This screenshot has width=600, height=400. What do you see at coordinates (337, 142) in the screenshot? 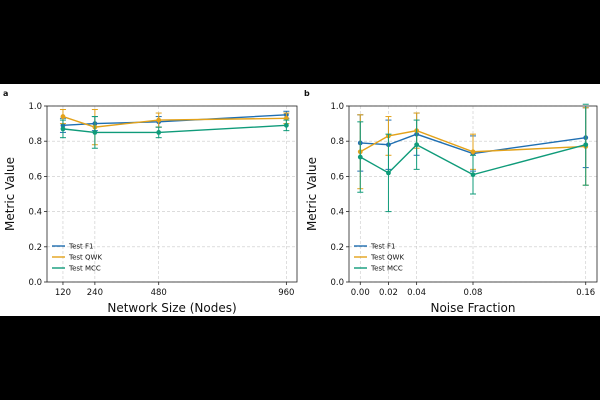
I see `panel-b-y-tick-label: 0.8` at bounding box center [337, 142].